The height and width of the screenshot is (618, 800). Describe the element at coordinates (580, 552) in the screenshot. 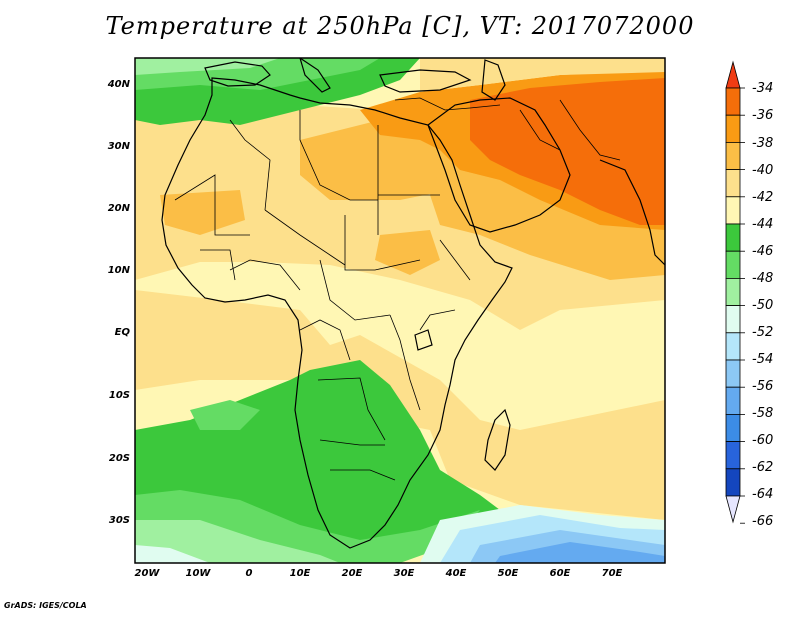

I see `field-blue-se` at that location.